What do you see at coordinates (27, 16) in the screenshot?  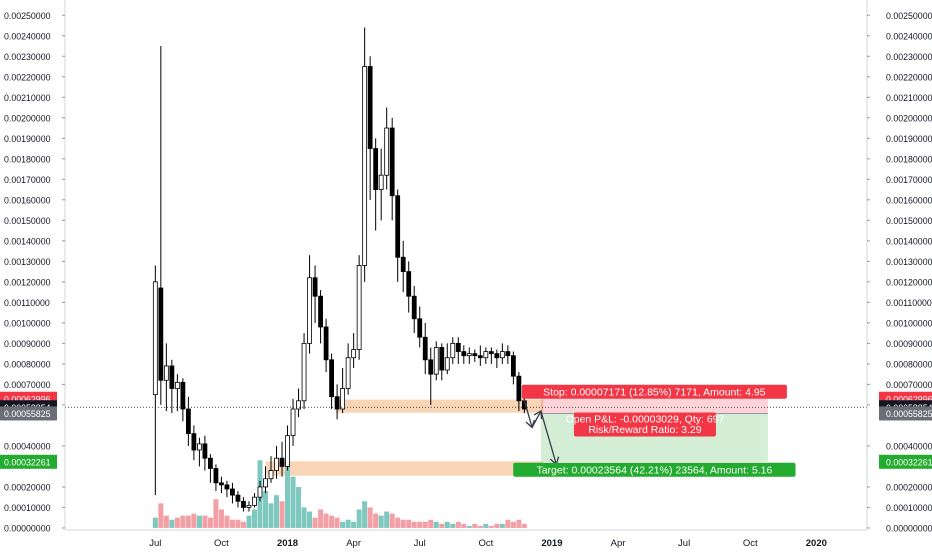 I see `y-tick-label-left: 0.00250000` at bounding box center [27, 16].